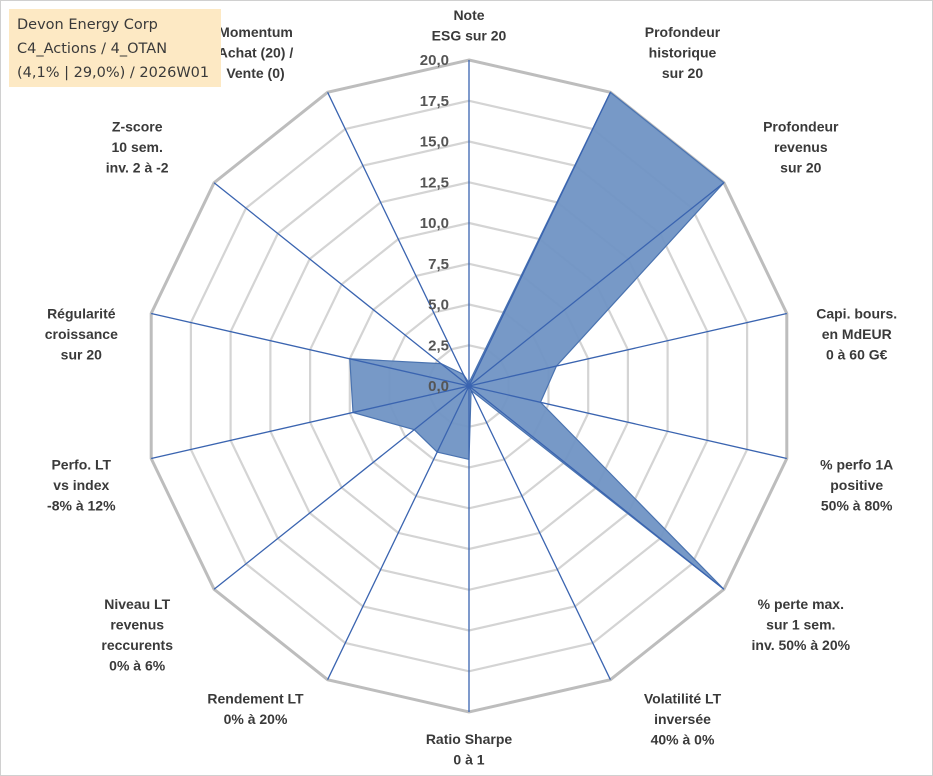  I want to click on tick-label: 2,5, so click(438, 345).